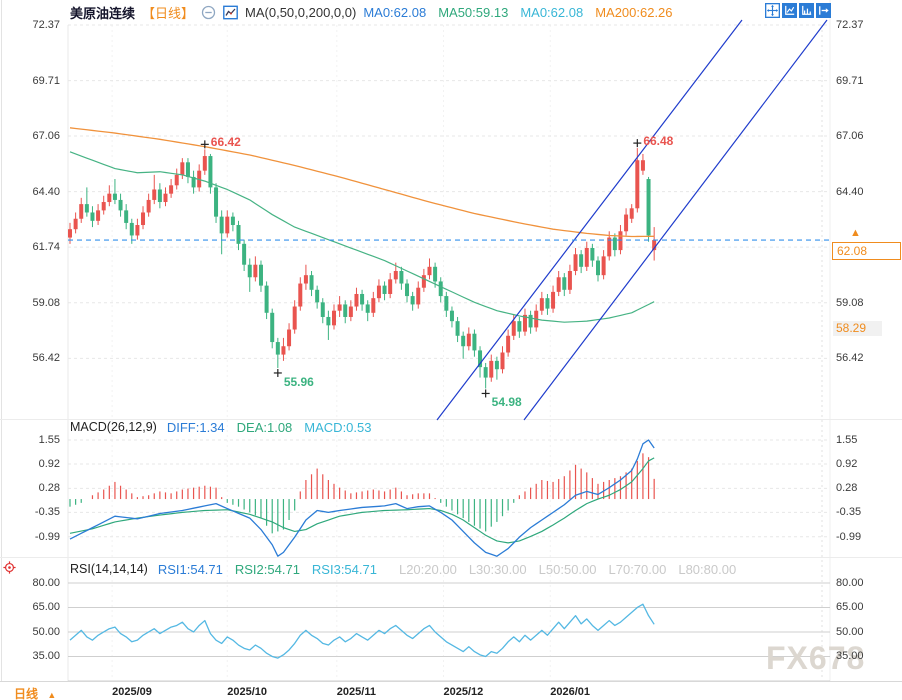 This screenshot has width=902, height=700. I want to click on jump-latest-icon, so click(823, 10).